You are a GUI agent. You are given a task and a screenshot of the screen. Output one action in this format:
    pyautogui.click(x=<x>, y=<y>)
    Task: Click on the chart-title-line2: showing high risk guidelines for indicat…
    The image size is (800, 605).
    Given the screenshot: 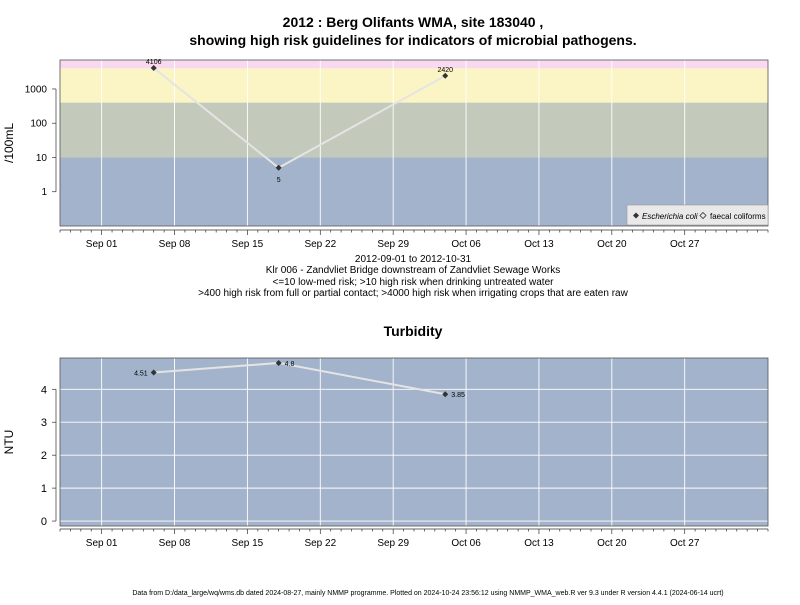 What is the action you would take?
    pyautogui.click(x=412, y=40)
    